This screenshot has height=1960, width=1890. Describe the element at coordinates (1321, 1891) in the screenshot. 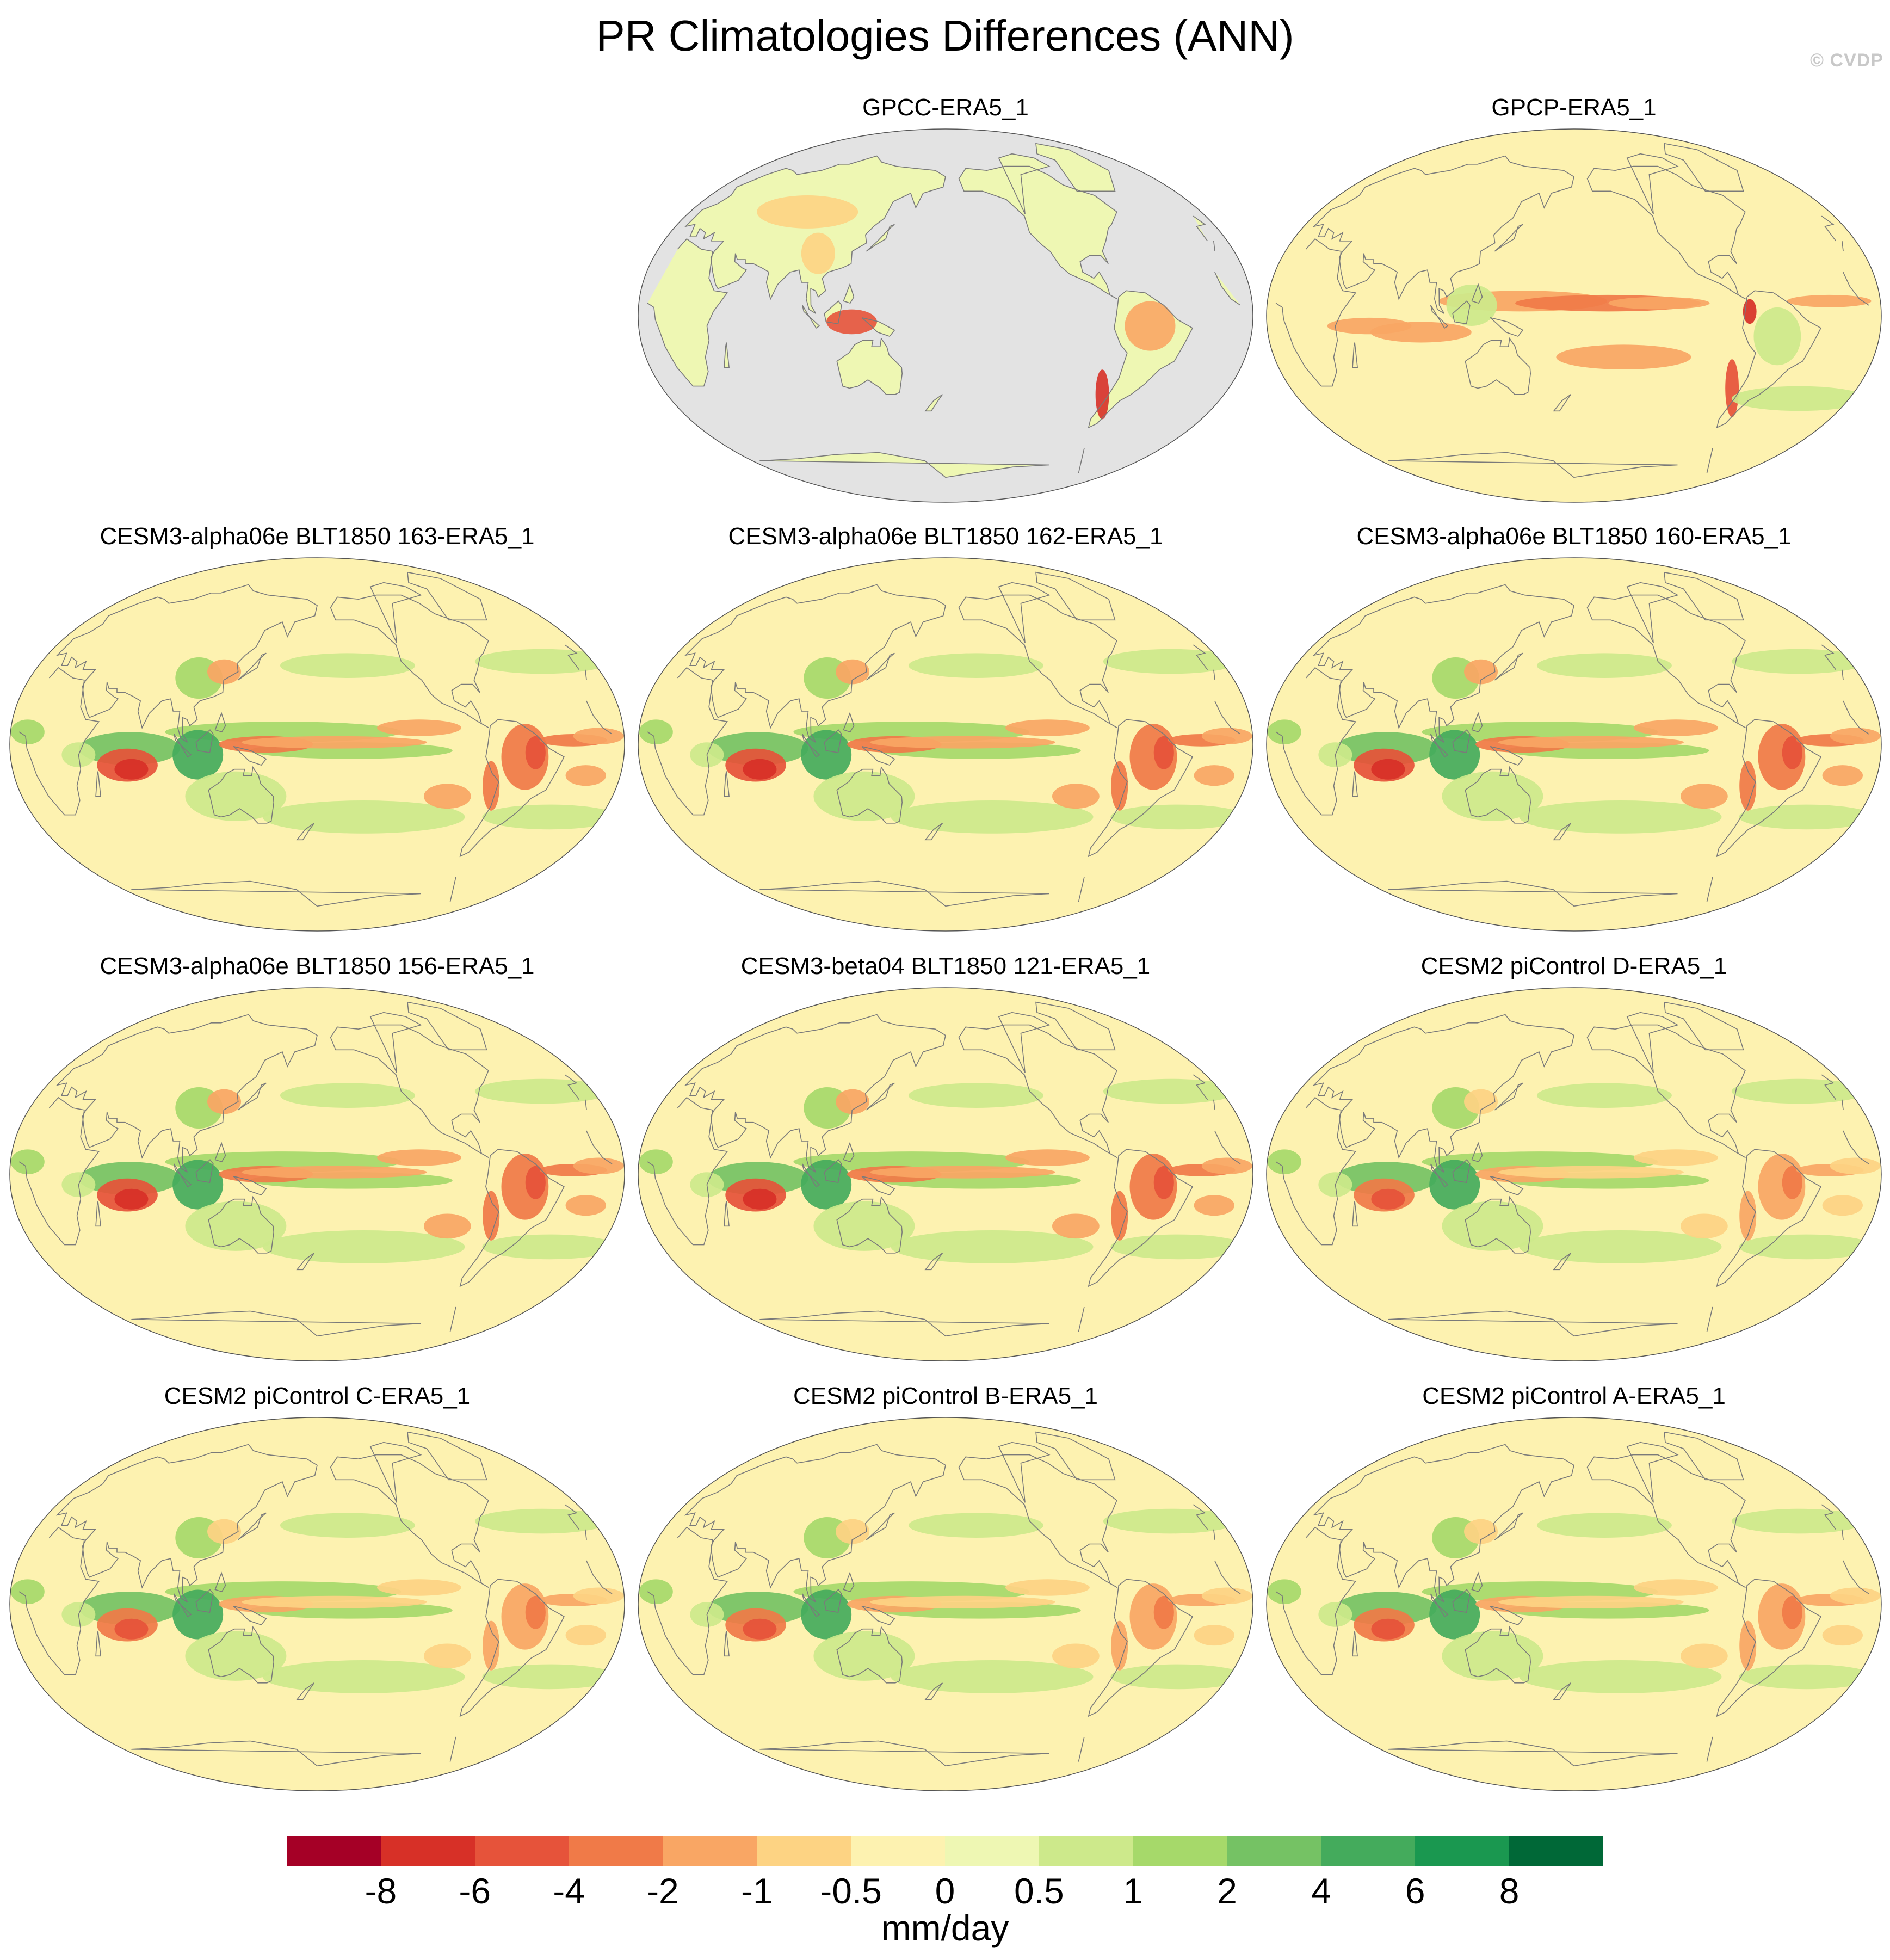

I see `colorbar-tick-label: 4` at that location.